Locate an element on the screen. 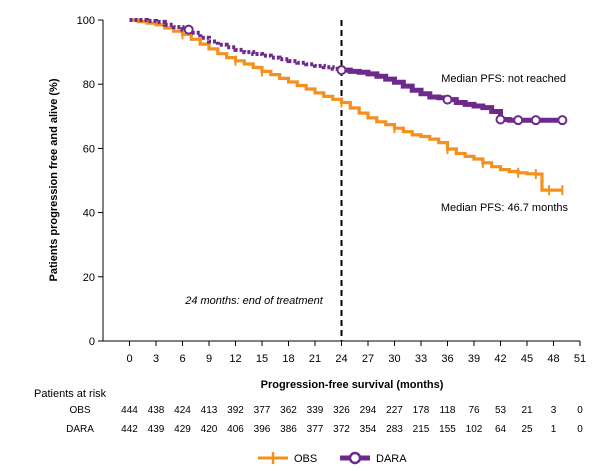  risk-count: 25 is located at coordinates (527, 429).